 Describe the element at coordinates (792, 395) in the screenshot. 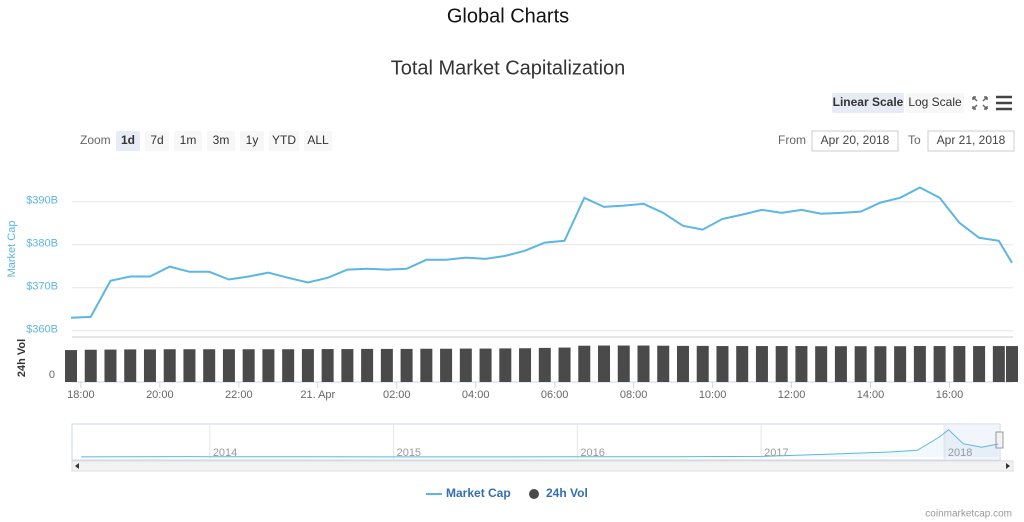

I see `x-tick-label: 12:00` at that location.